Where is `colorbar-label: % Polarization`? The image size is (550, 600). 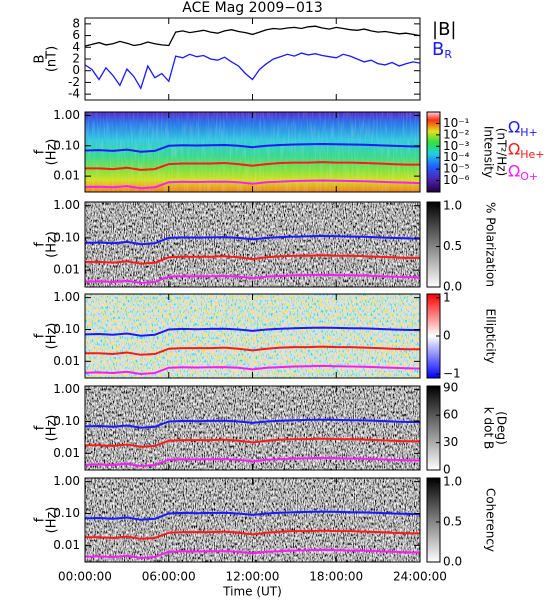
colorbar-label: % Polarization is located at coordinates (491, 244).